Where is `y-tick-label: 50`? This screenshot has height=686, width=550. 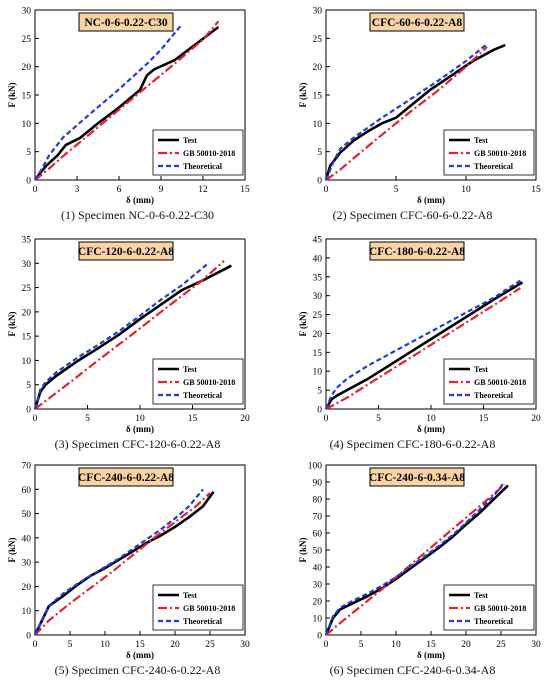
y-tick-label: 50 is located at coordinates (318, 552).